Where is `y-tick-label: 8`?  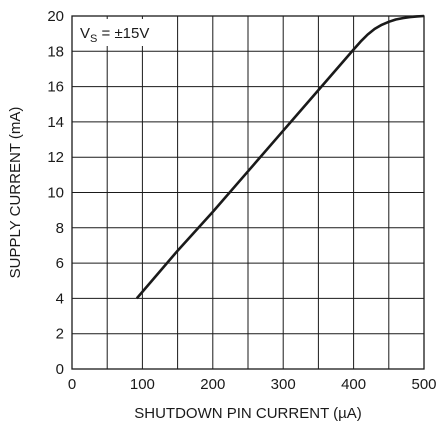
y-tick-label: 8 is located at coordinates (60, 228).